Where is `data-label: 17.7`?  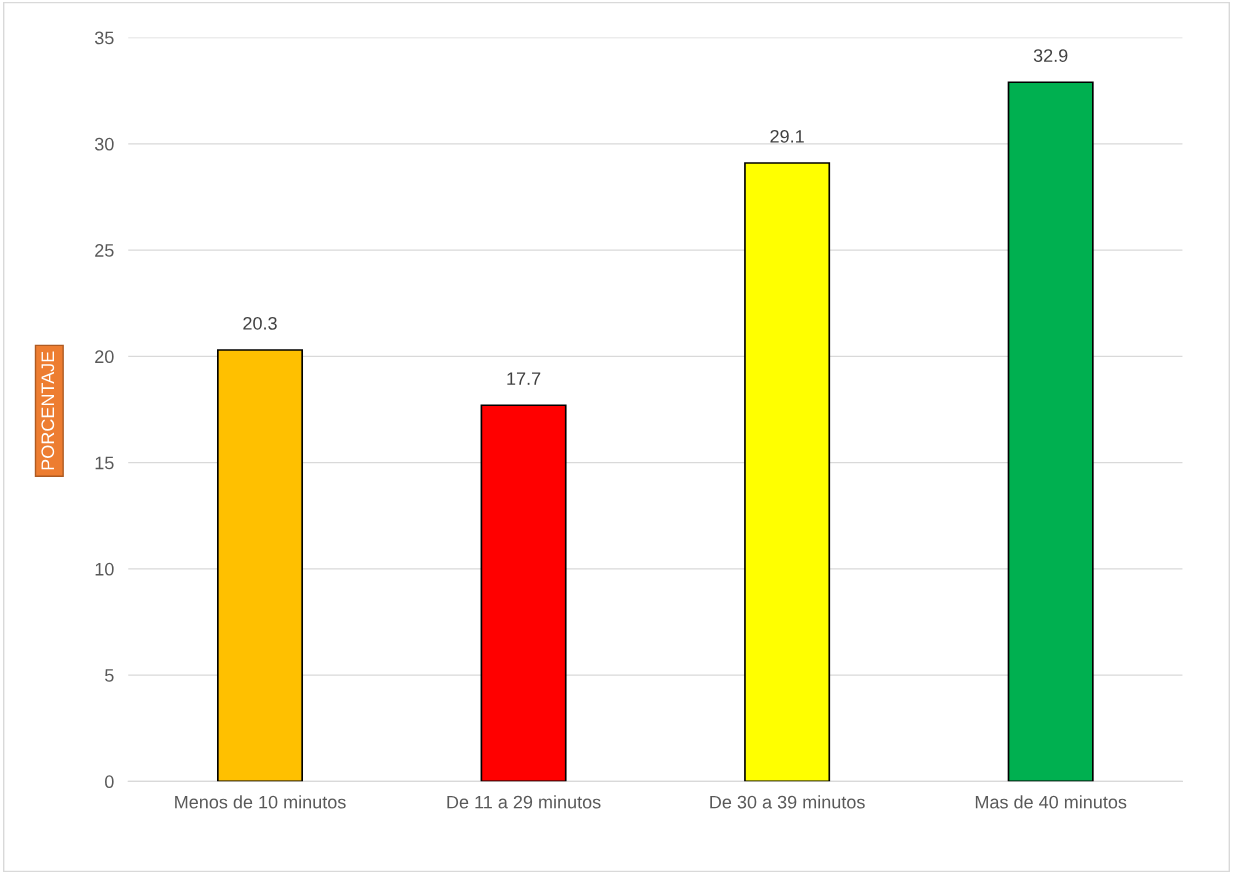
data-label: 17.7 is located at coordinates (524, 378).